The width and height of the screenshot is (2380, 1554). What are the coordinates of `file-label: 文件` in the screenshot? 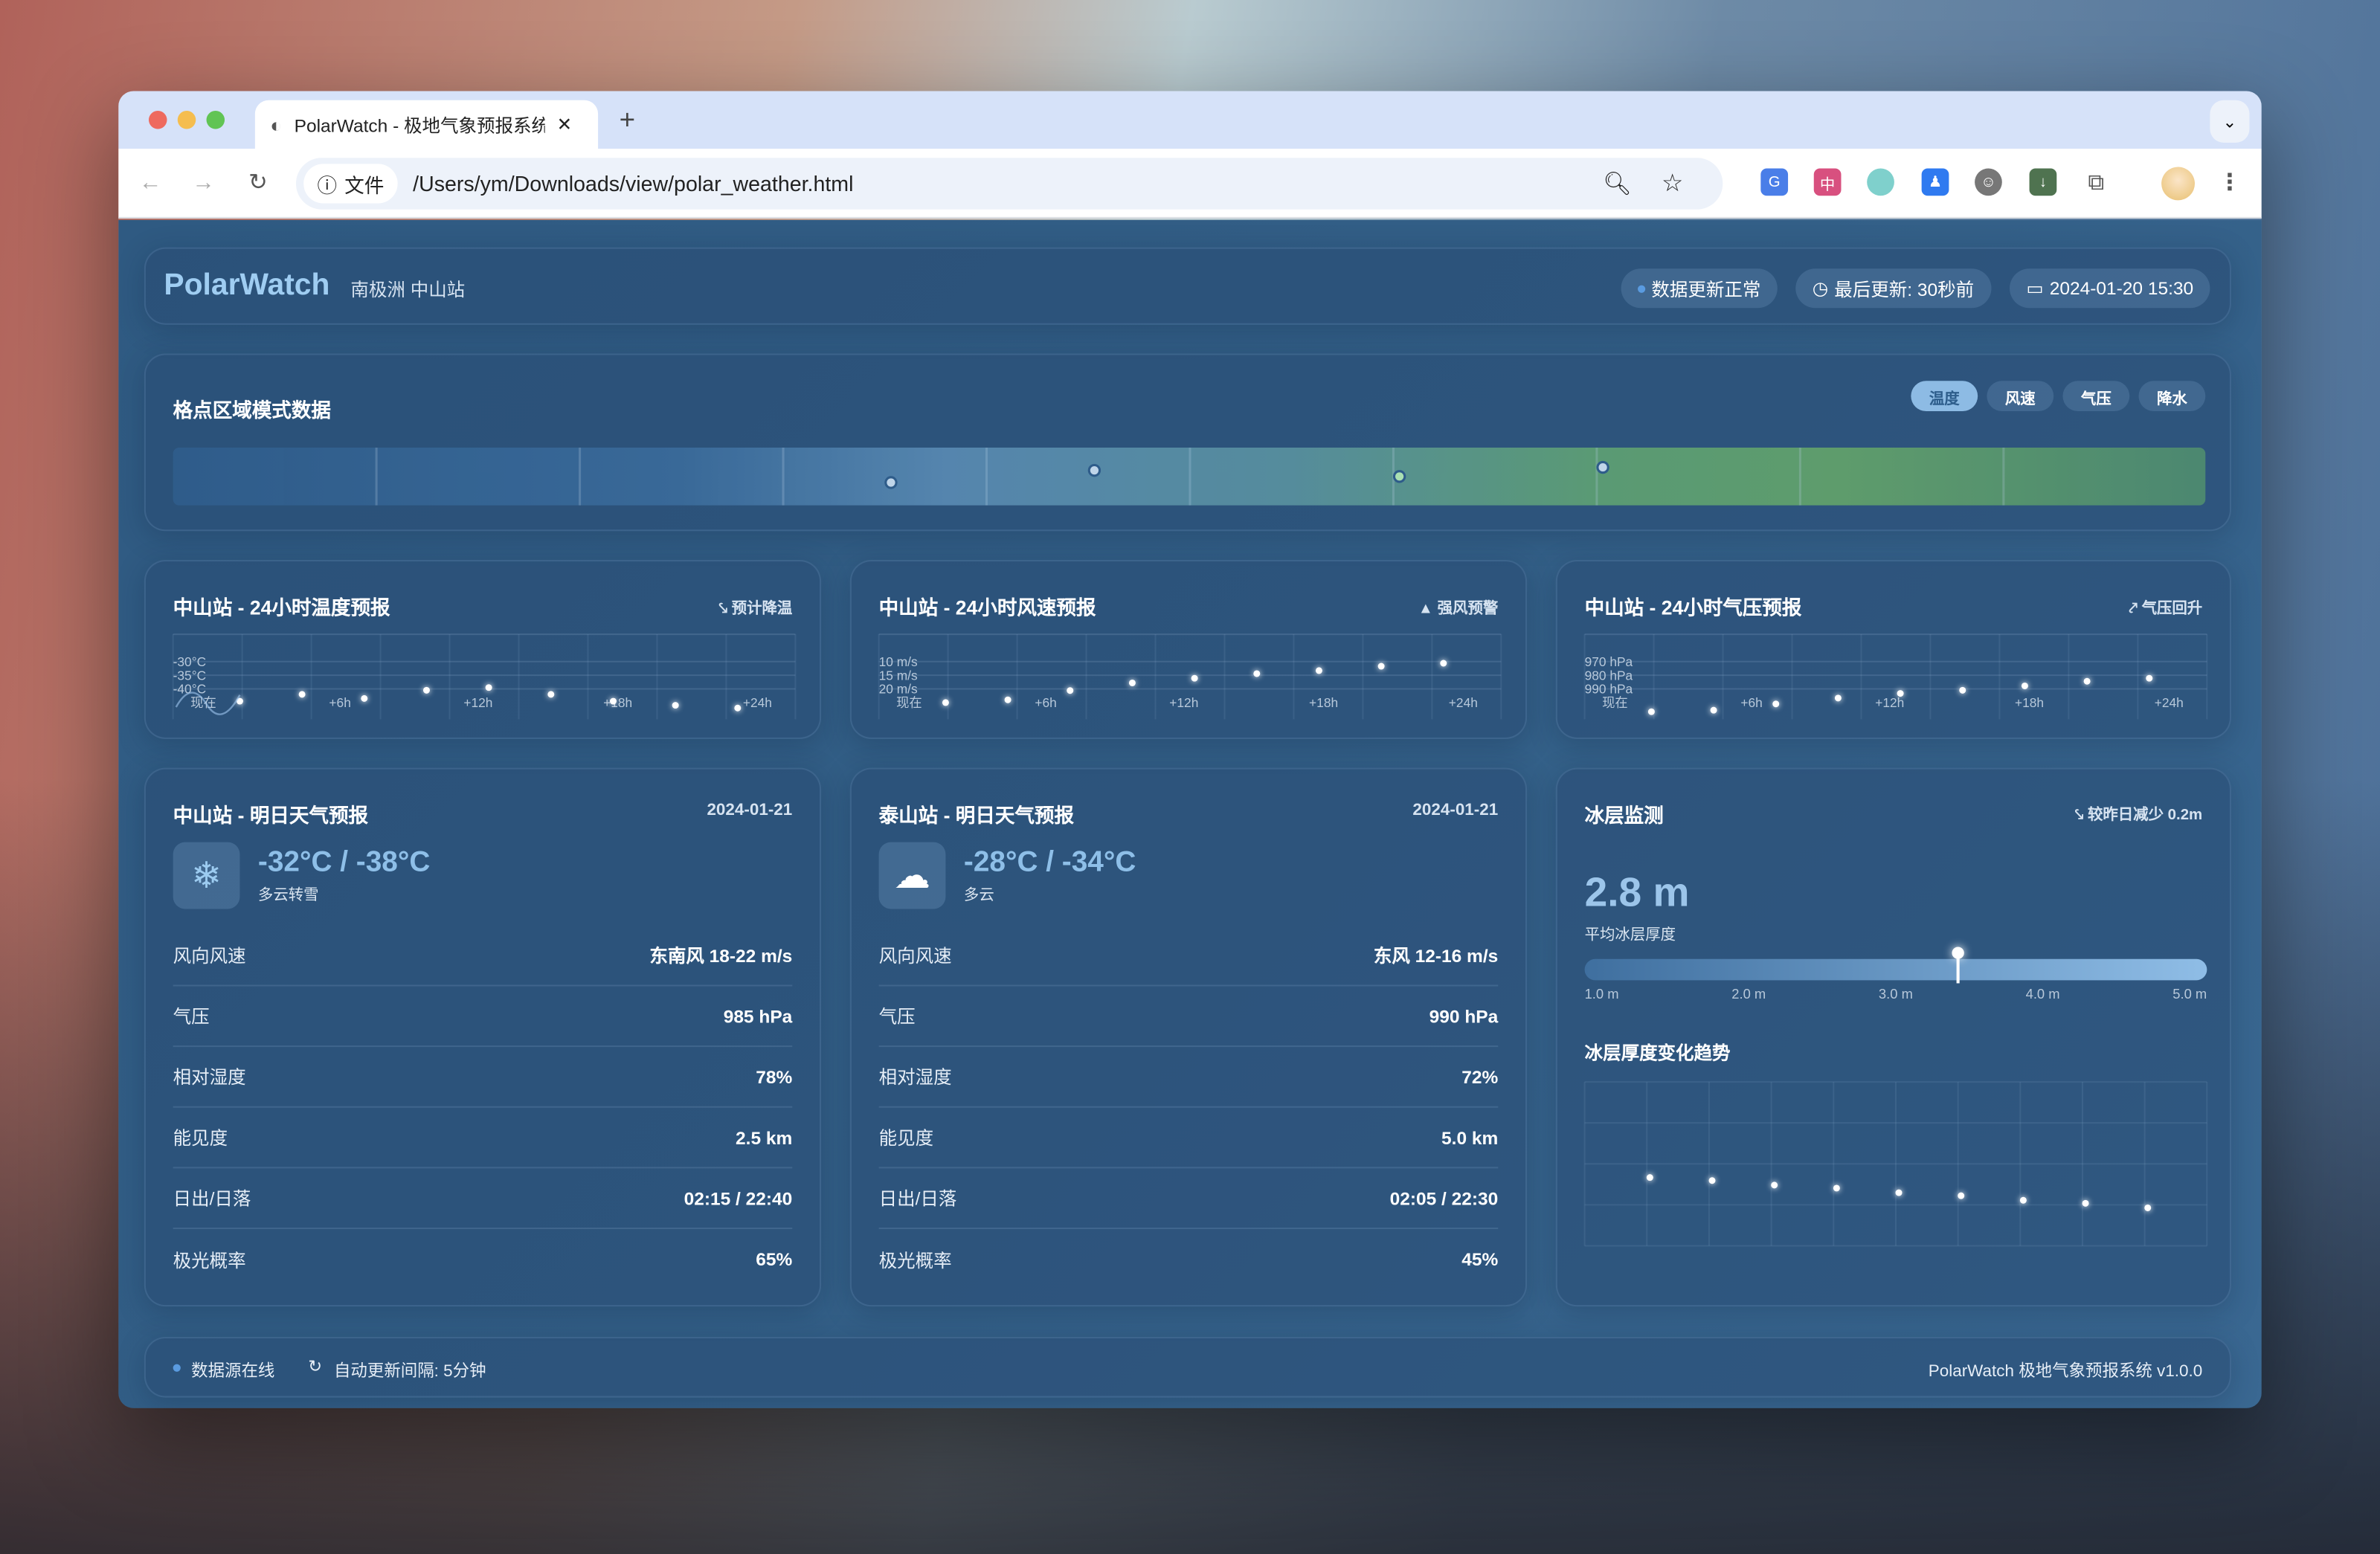 It's located at (364, 185).